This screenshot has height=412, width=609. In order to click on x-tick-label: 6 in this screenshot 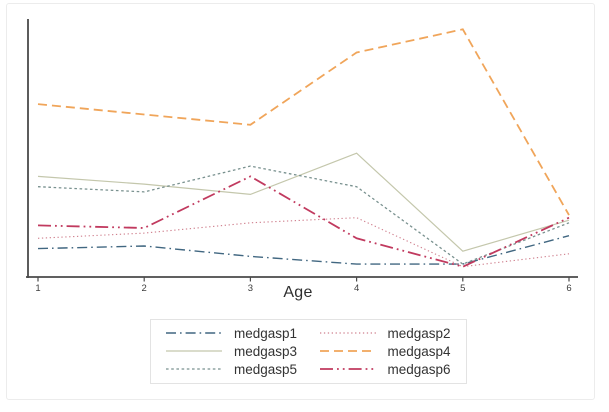, I will do `click(568, 288)`.